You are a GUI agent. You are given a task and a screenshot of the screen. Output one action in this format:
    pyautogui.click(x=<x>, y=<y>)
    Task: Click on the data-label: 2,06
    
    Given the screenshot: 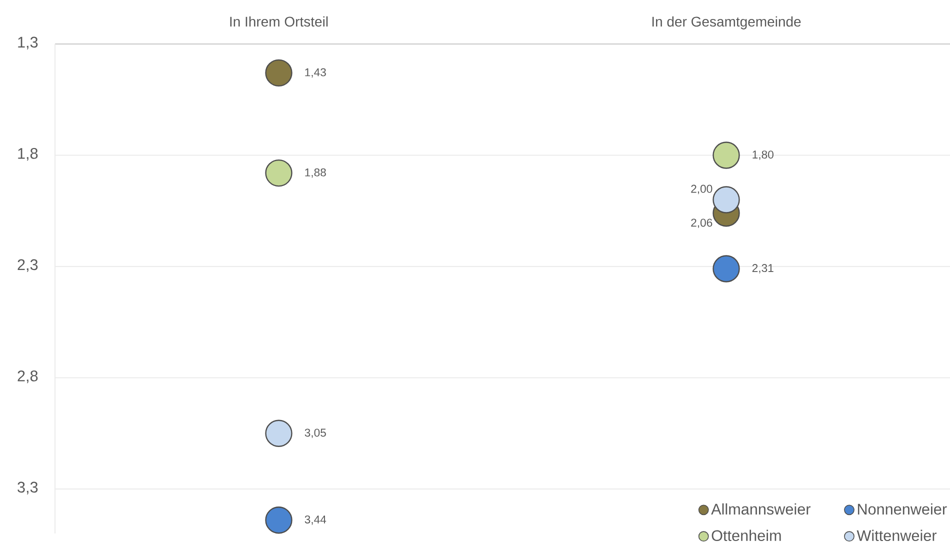 What is the action you would take?
    pyautogui.click(x=701, y=223)
    